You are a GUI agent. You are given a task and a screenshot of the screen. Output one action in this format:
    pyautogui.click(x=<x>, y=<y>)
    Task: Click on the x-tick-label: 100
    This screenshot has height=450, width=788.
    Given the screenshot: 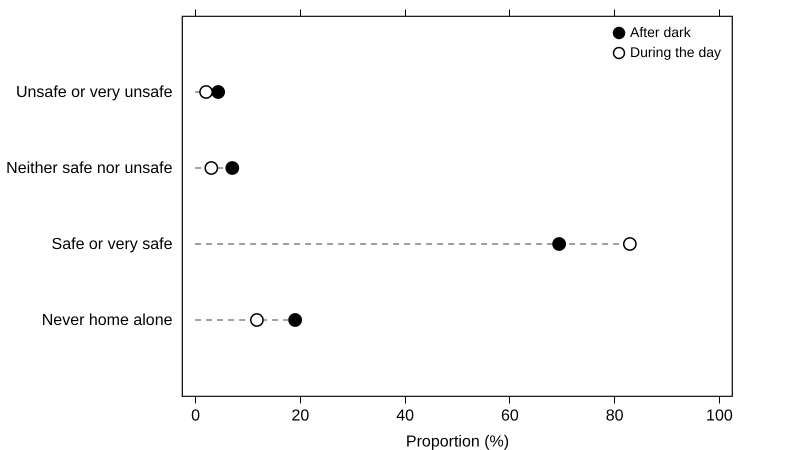 What is the action you would take?
    pyautogui.click(x=719, y=416)
    